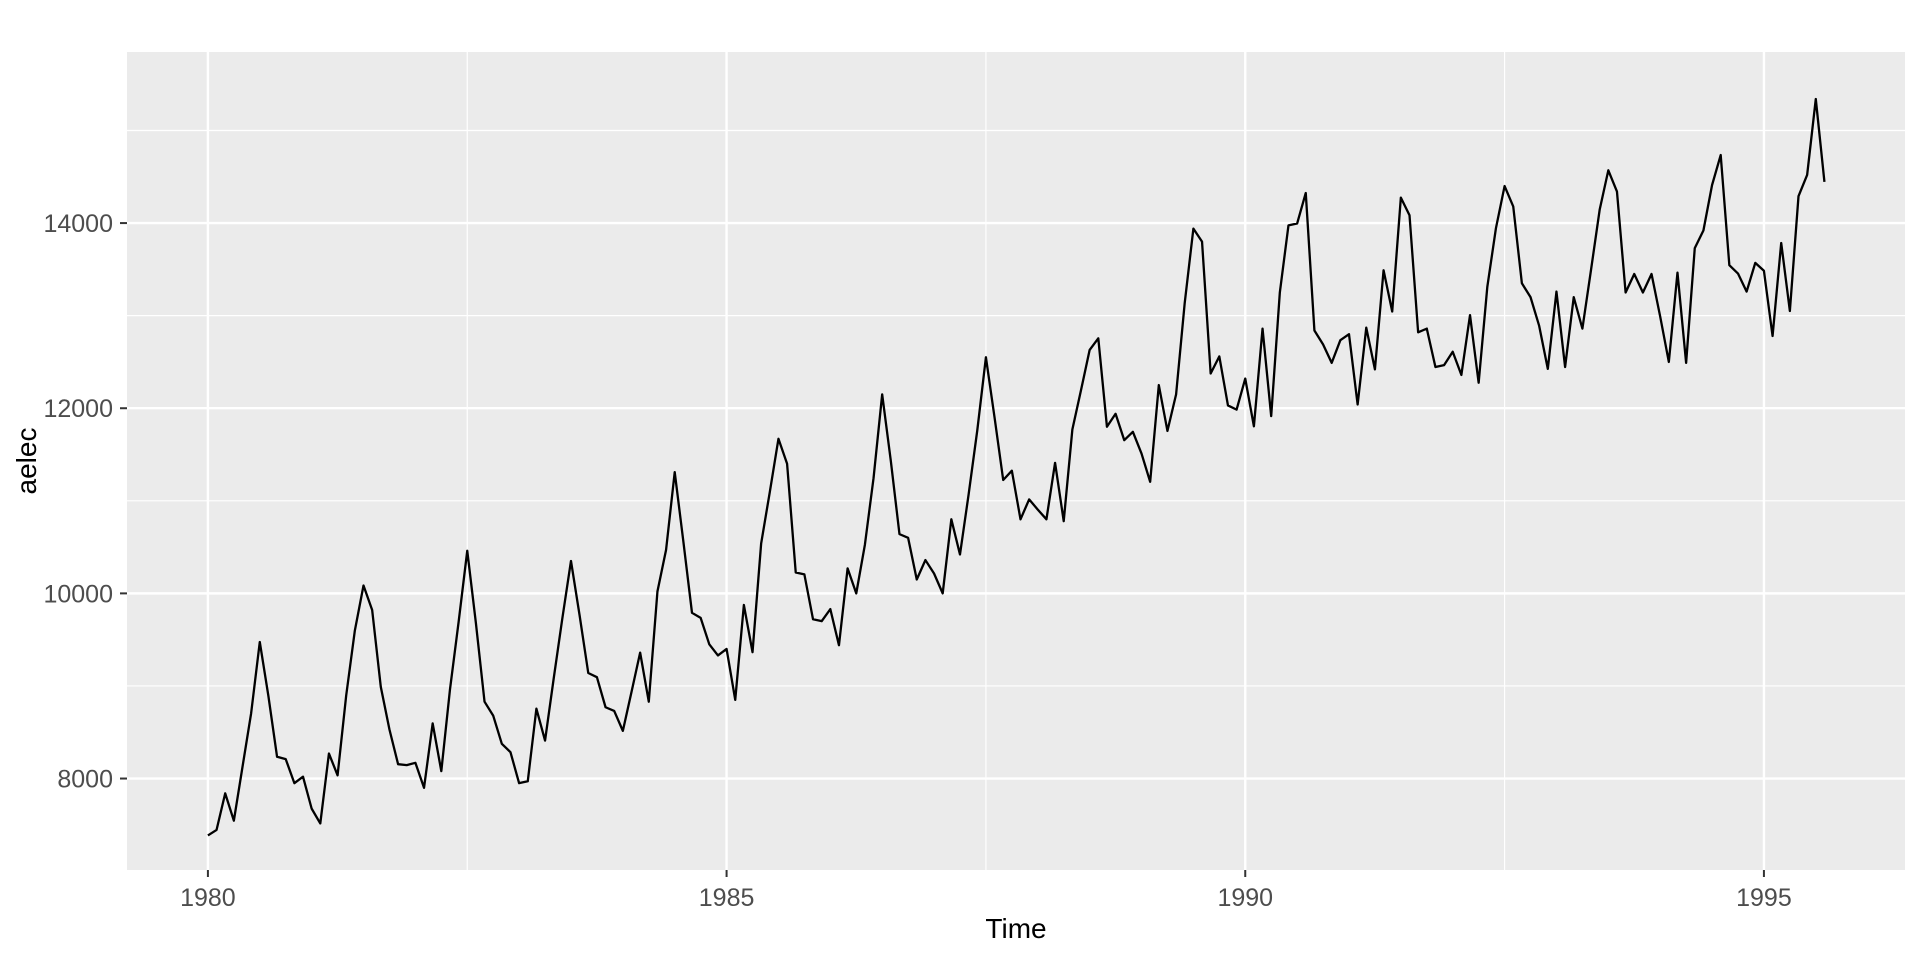 The image size is (1920, 960). I want to click on x-tick-label: 1985, so click(727, 898).